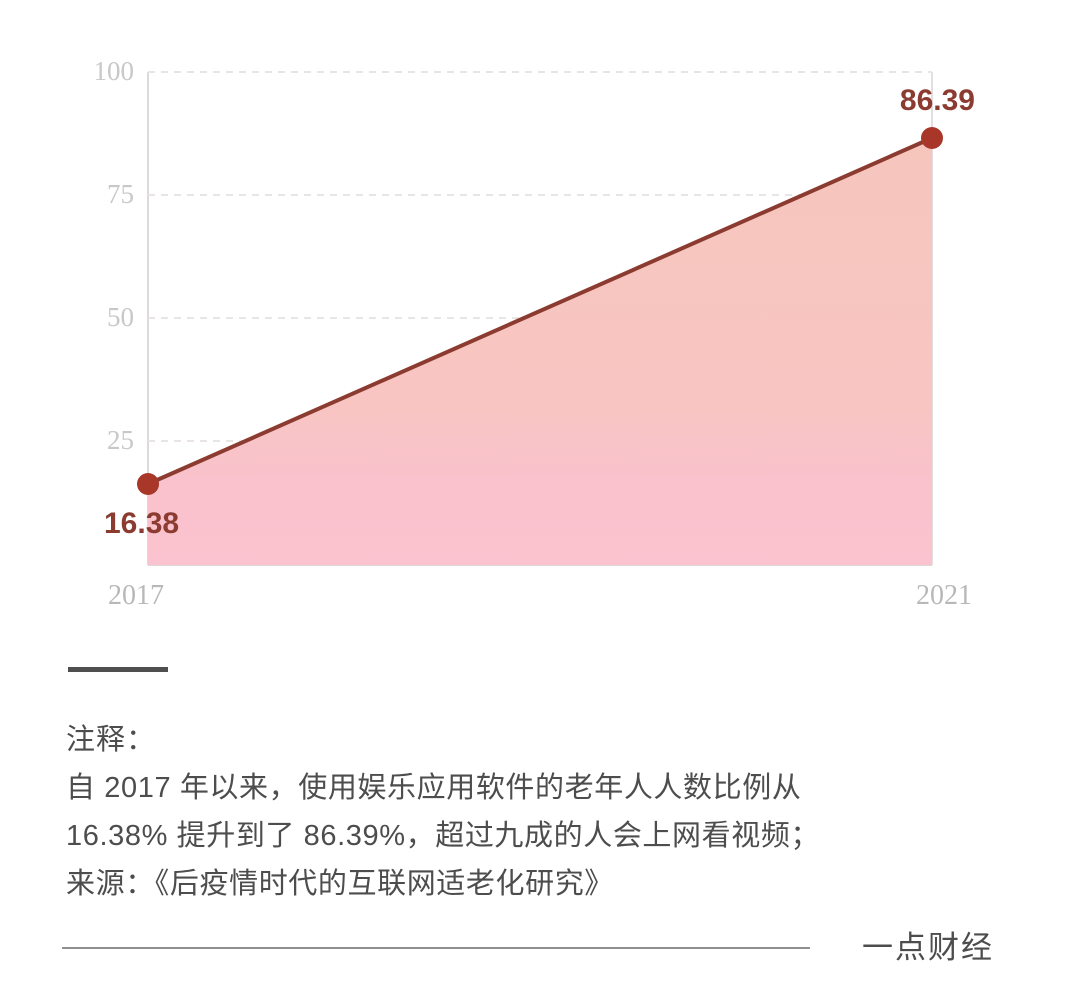  Describe the element at coordinates (118, 669) in the screenshot. I see `section-divider-thick` at that location.